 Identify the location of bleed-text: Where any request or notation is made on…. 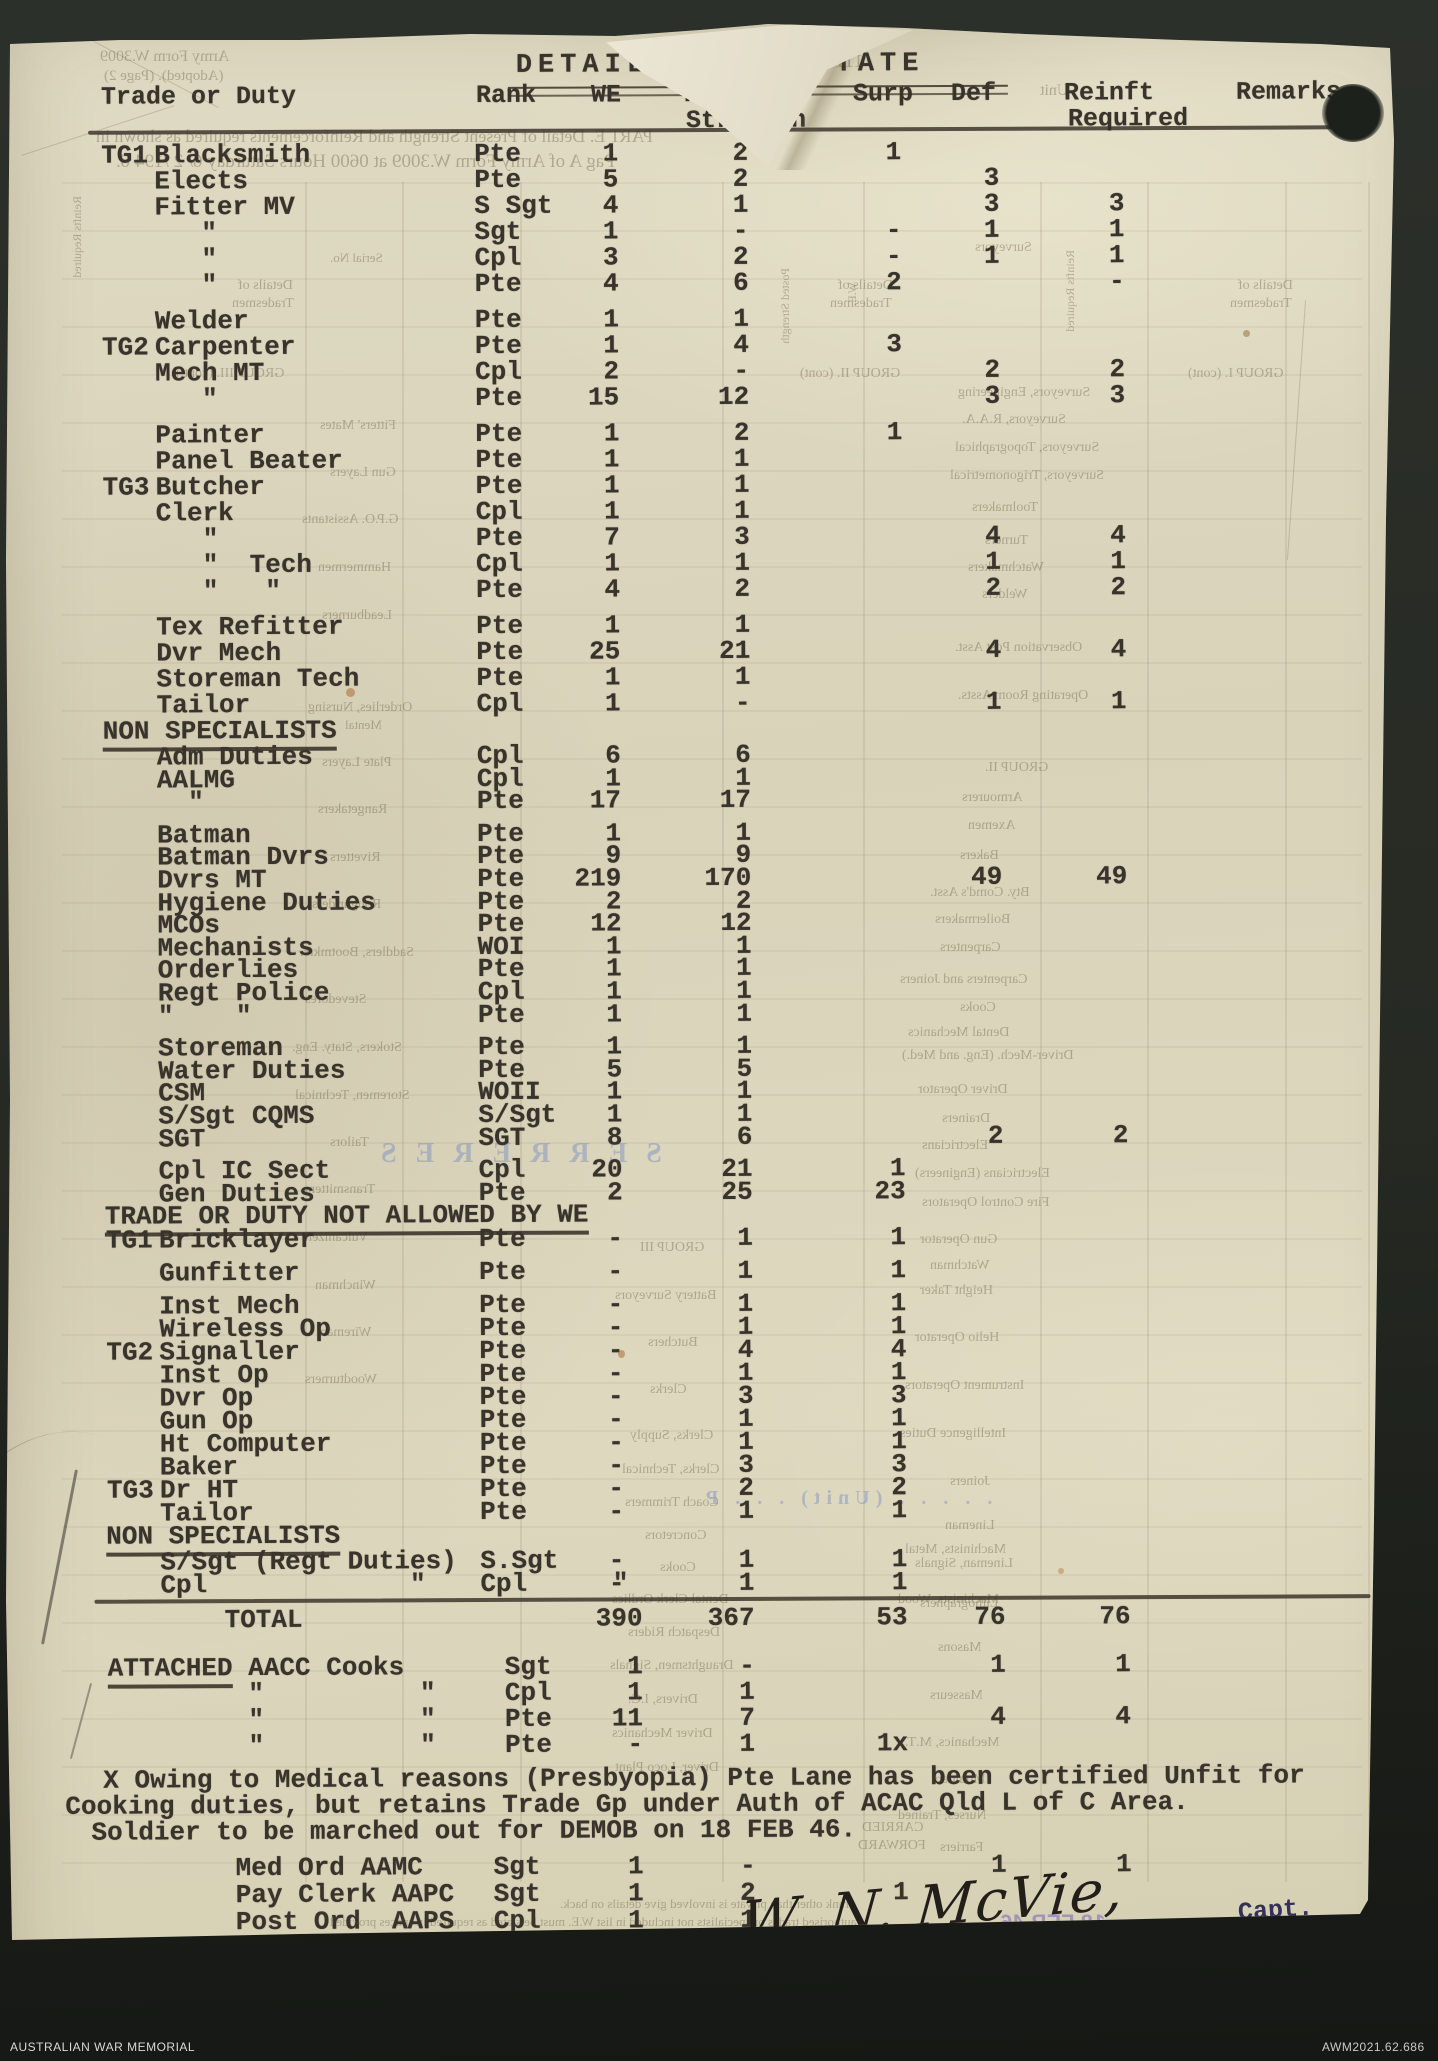
(742, 1975).